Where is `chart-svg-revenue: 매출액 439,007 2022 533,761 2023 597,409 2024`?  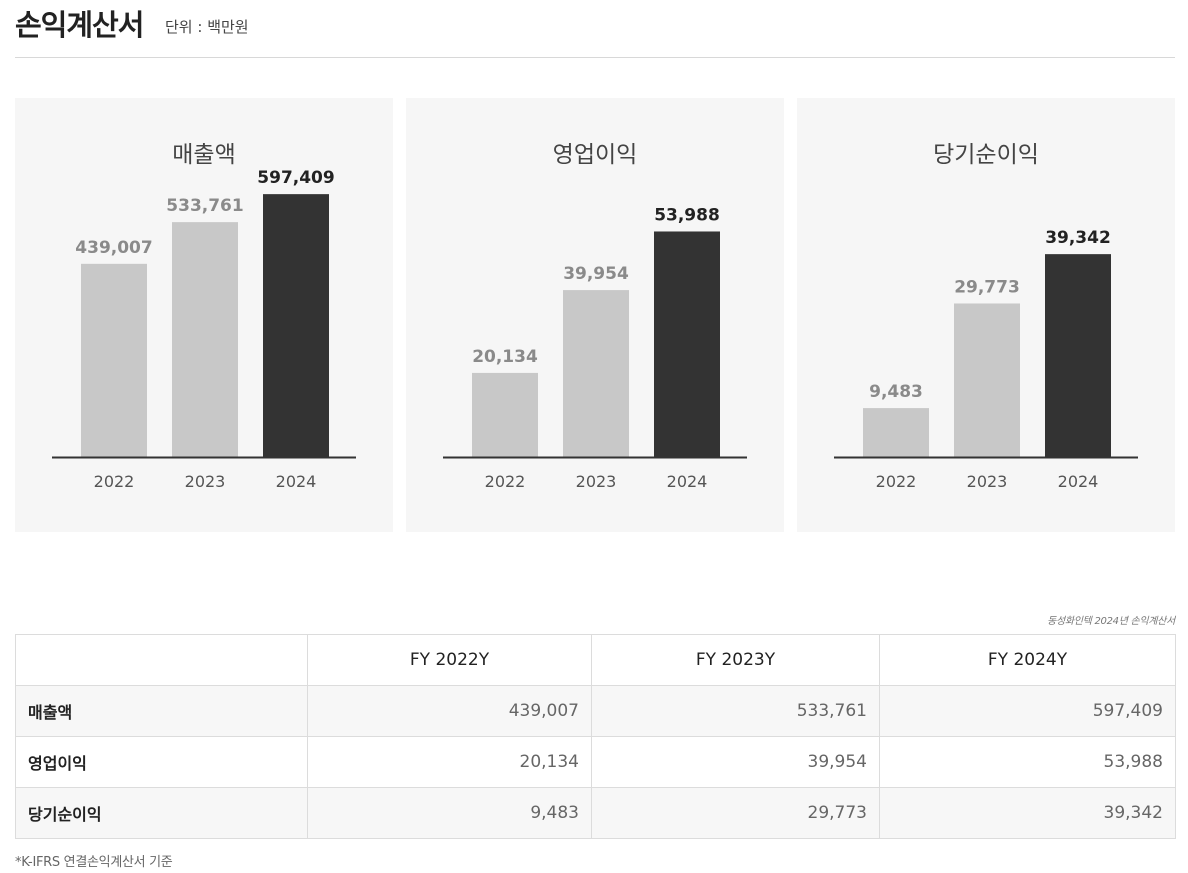 chart-svg-revenue: 매출액 439,007 2022 533,761 2023 597,409 2024 is located at coordinates (204, 316).